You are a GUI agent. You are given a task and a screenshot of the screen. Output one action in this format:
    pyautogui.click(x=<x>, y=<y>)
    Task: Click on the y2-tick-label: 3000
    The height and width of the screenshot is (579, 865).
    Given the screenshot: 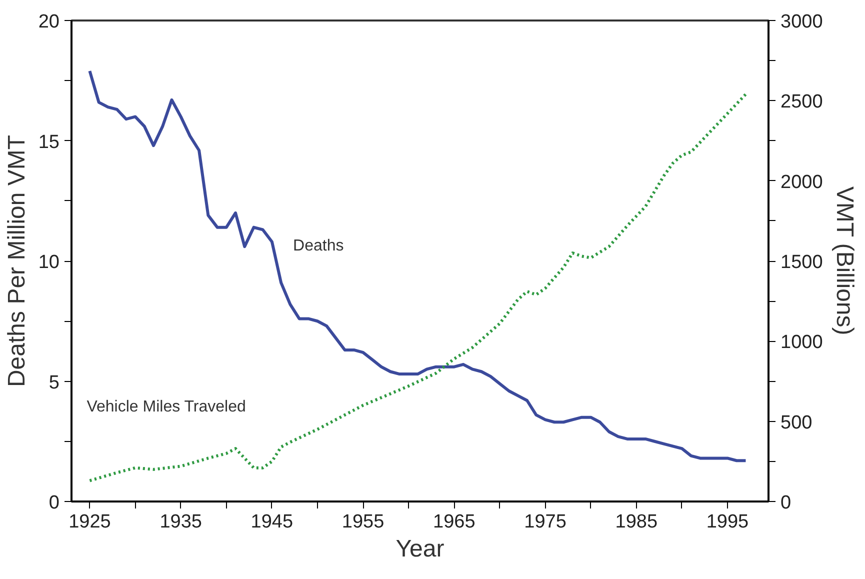 What is the action you would take?
    pyautogui.click(x=801, y=22)
    